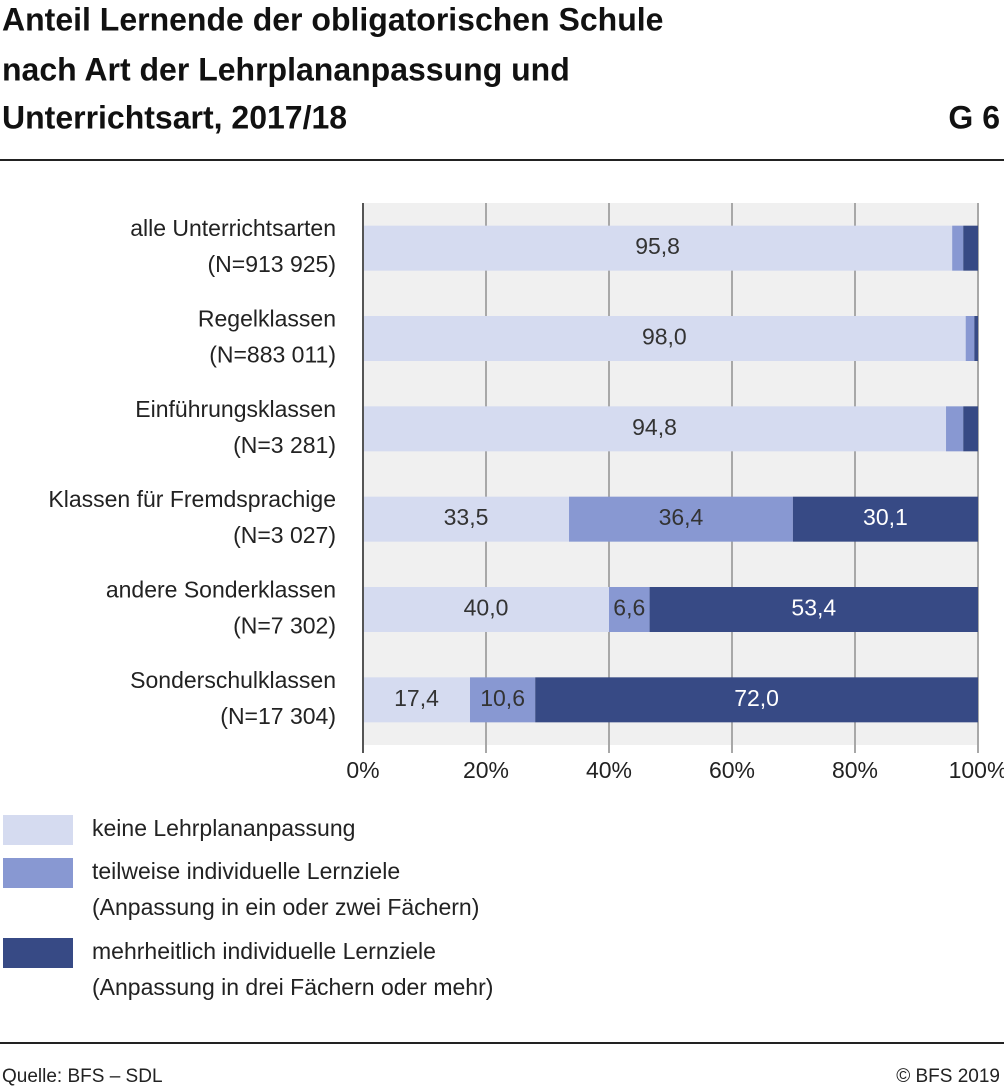  I want to click on legend-label: mehrheitlich individuelle Lernziele, so click(264, 951).